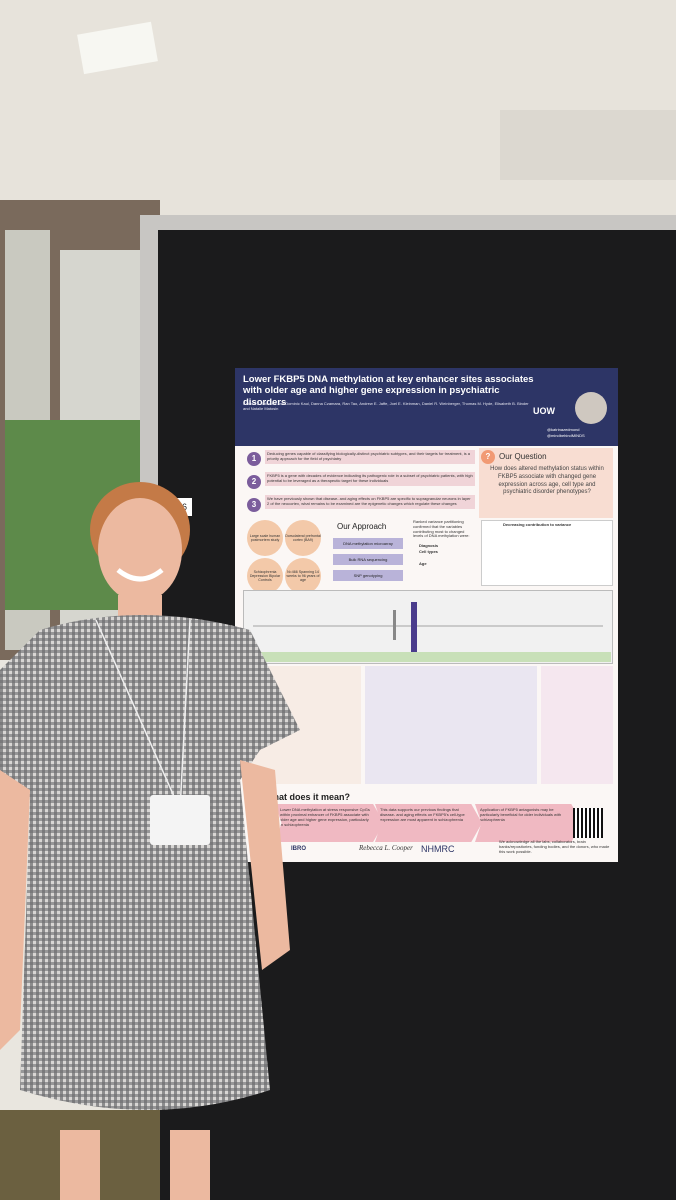 This screenshot has height=1200, width=676. What do you see at coordinates (547, 553) in the screenshot?
I see `variance-plot` at bounding box center [547, 553].